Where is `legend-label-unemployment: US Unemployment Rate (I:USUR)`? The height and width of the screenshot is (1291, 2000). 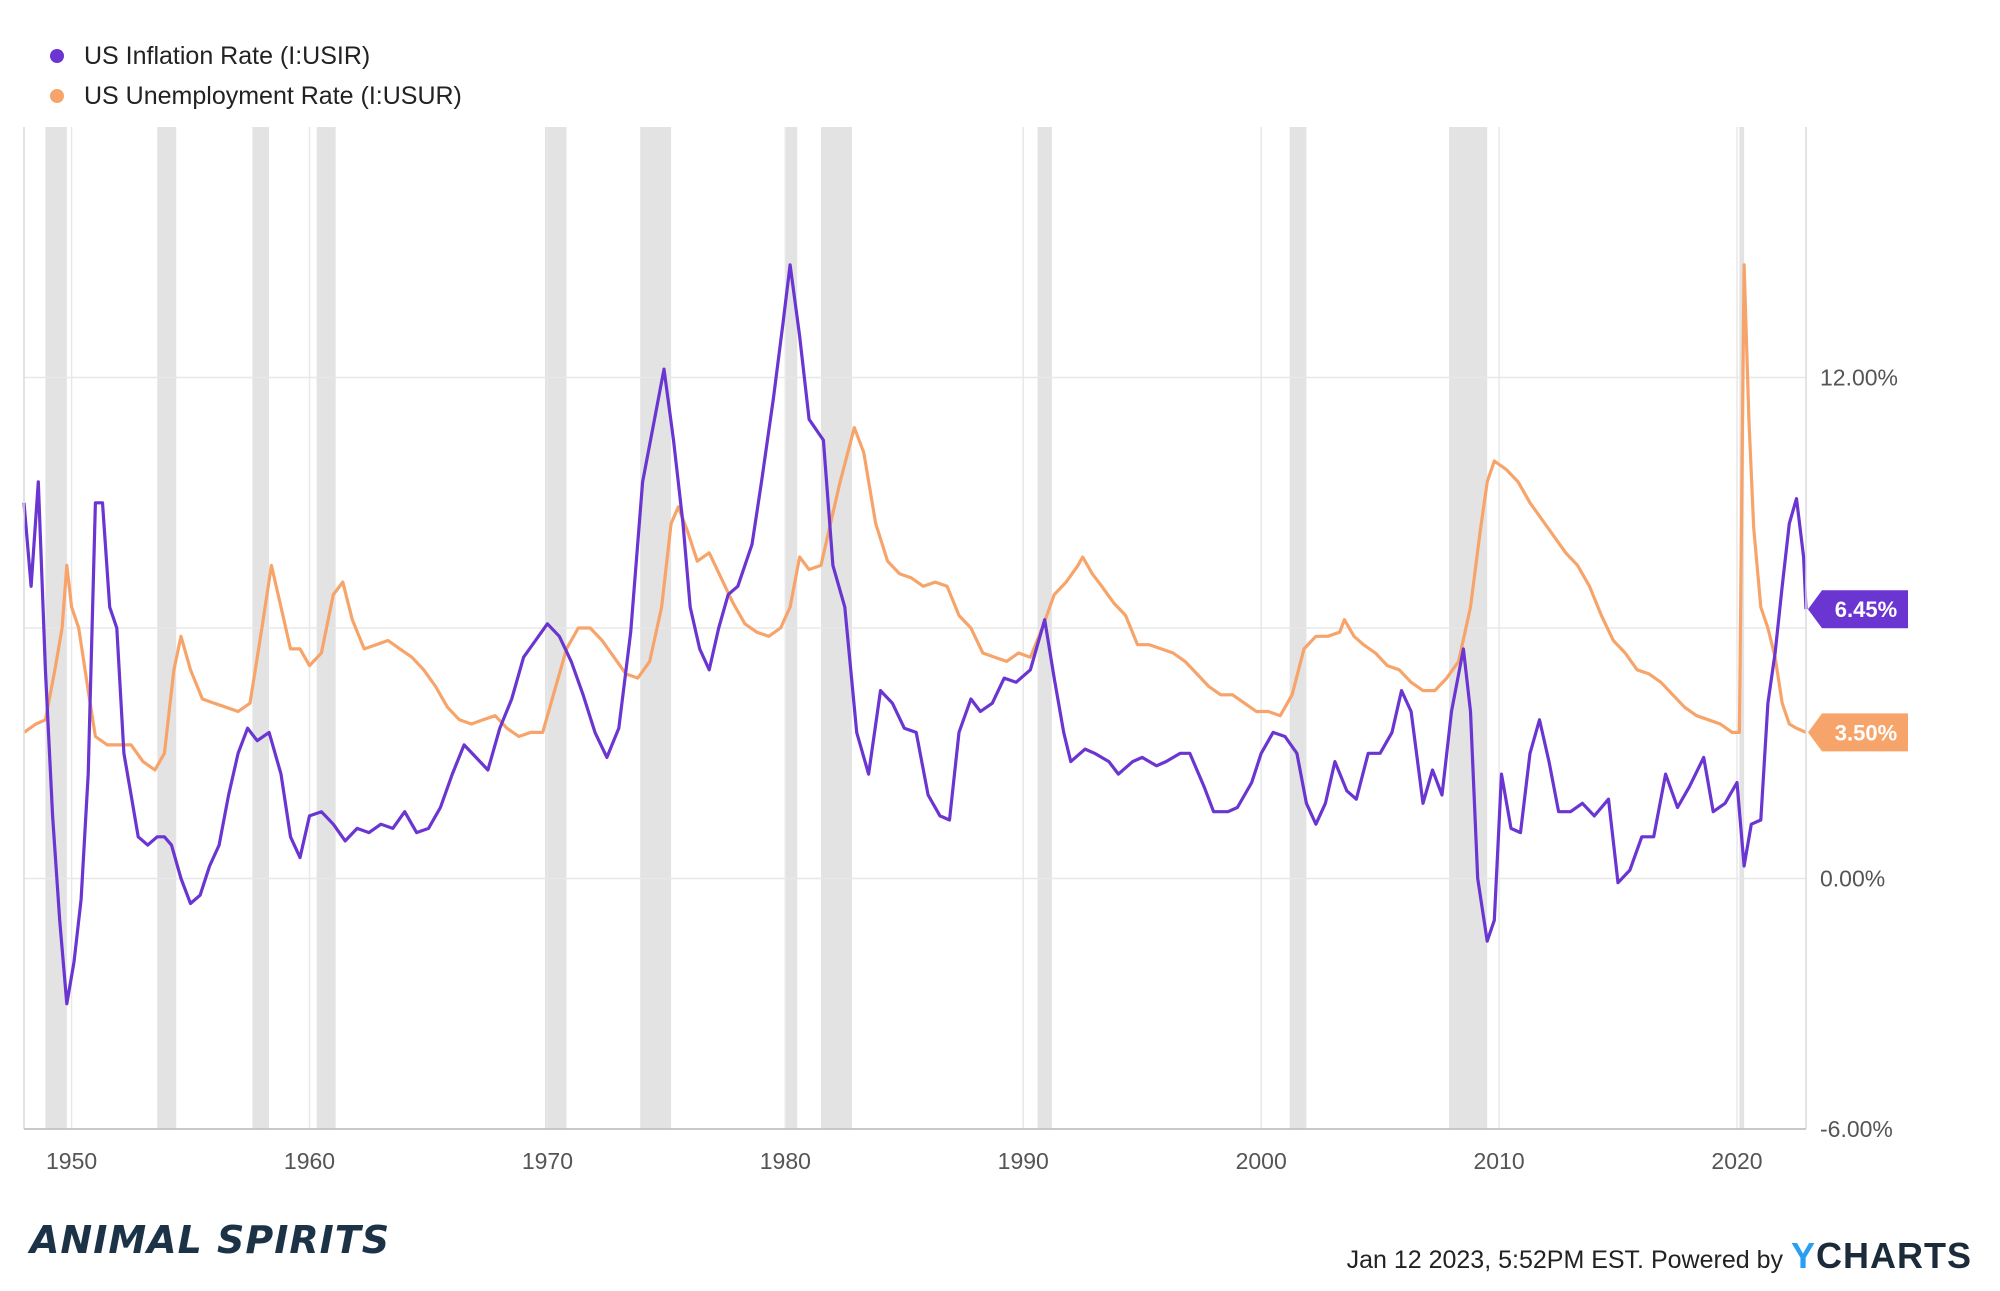
legend-label-unemployment: US Unemployment Rate (I:USUR) is located at coordinates (273, 95).